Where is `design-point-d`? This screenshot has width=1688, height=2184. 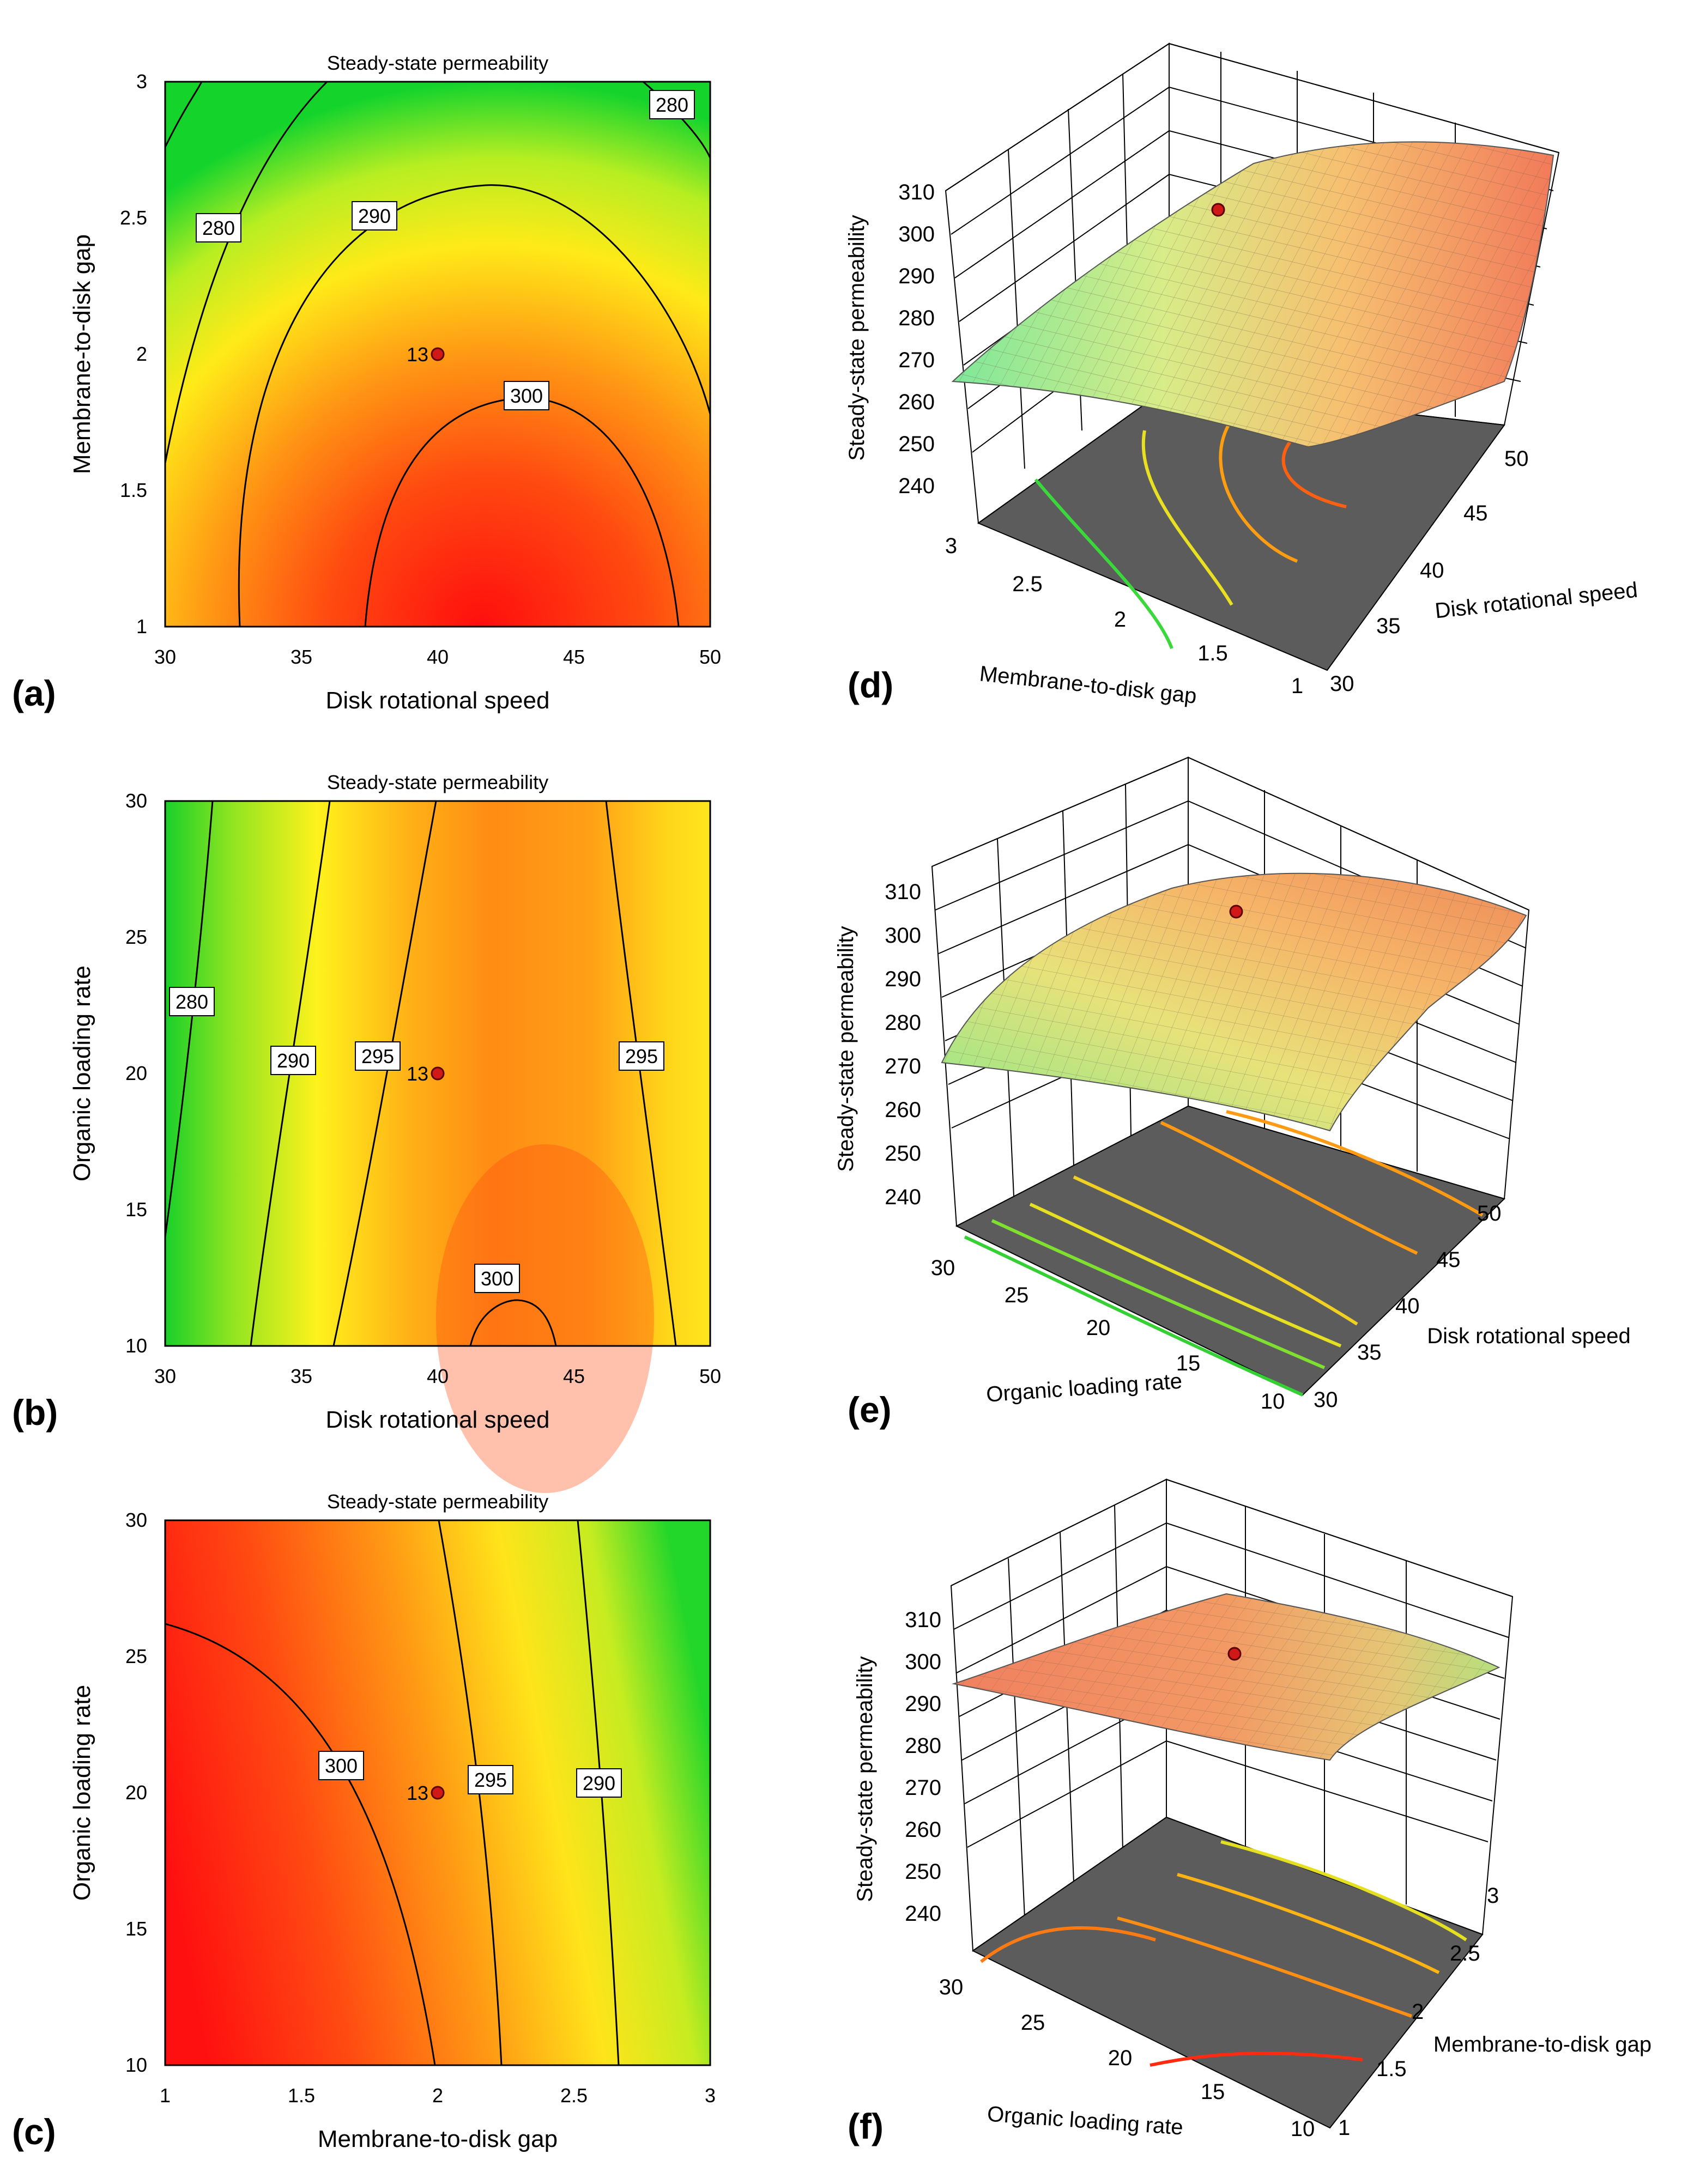 design-point-d is located at coordinates (1218, 210).